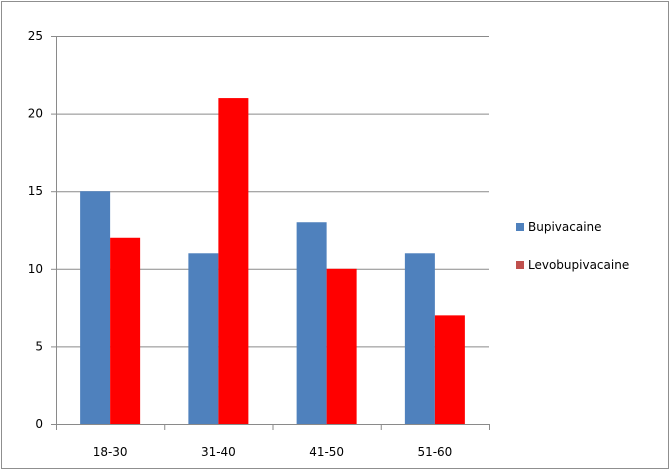 The height and width of the screenshot is (472, 672). I want to click on legend-swatch-levobupivacaine, so click(520, 265).